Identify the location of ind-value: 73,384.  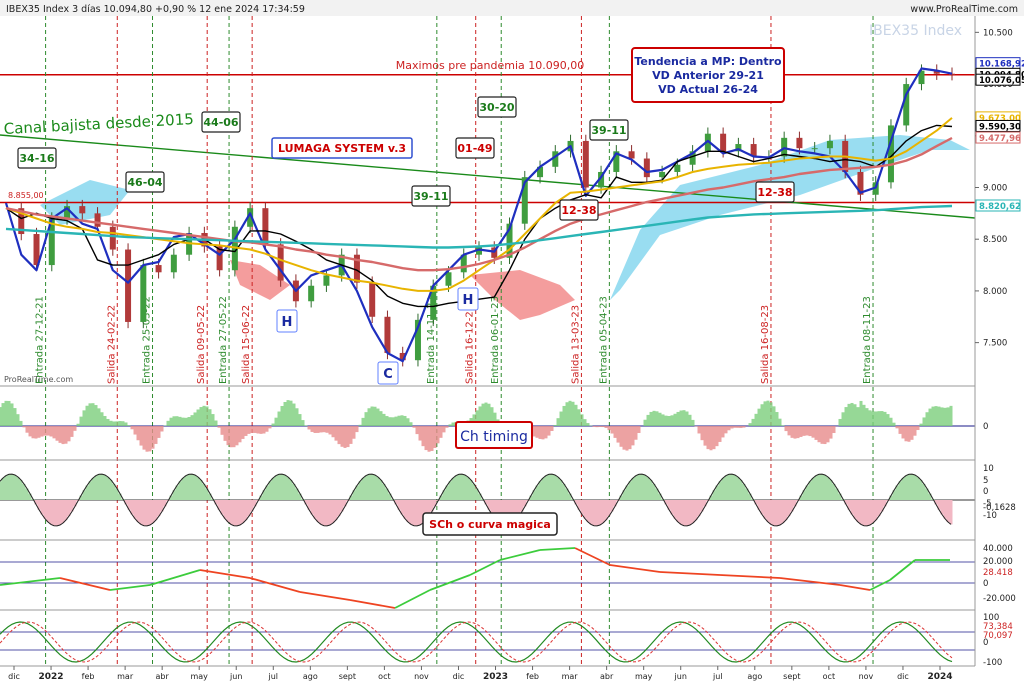
(998, 627).